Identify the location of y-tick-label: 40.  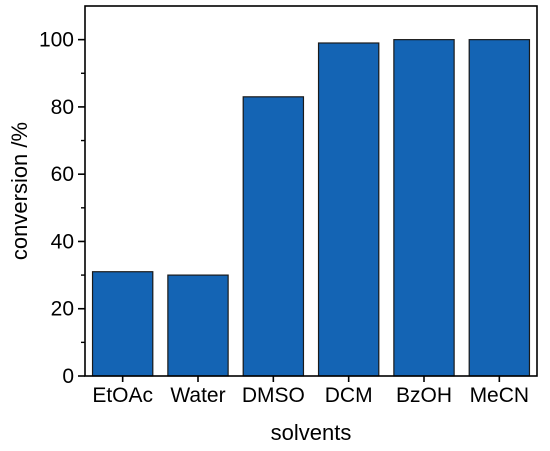
(62, 241).